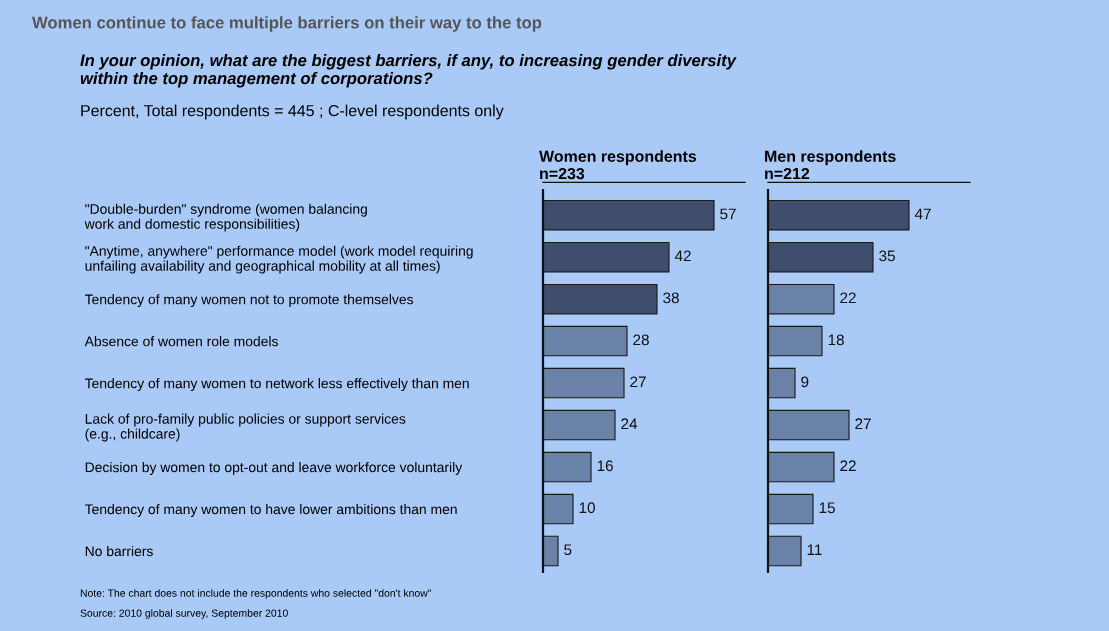 The image size is (1109, 631). Describe the element at coordinates (287, 24) in the screenshot. I see `text: Women continue to face multiple barriers on their way to the top` at that location.